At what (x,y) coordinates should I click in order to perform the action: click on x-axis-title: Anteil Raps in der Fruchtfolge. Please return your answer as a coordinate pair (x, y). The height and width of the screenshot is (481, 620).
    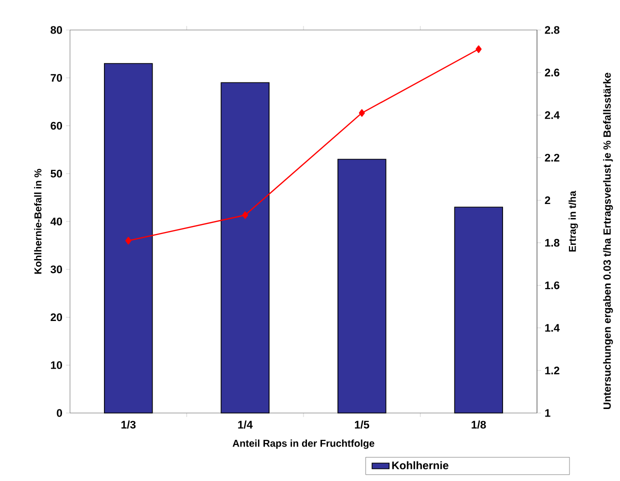
    Looking at the image, I should click on (303, 444).